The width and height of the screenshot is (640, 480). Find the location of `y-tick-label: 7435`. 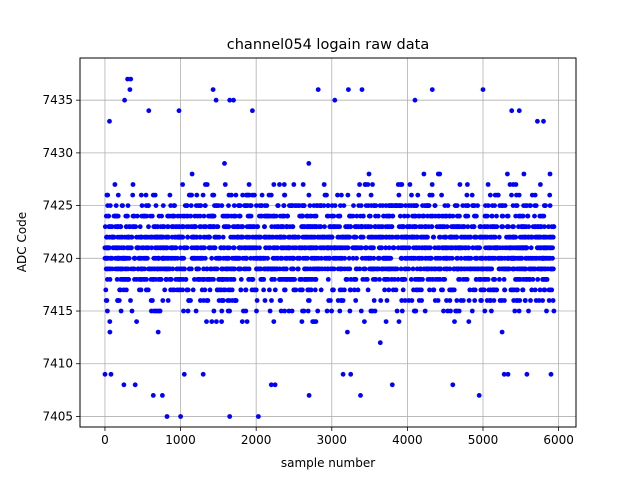

y-tick-label: 7435 is located at coordinates (57, 100).